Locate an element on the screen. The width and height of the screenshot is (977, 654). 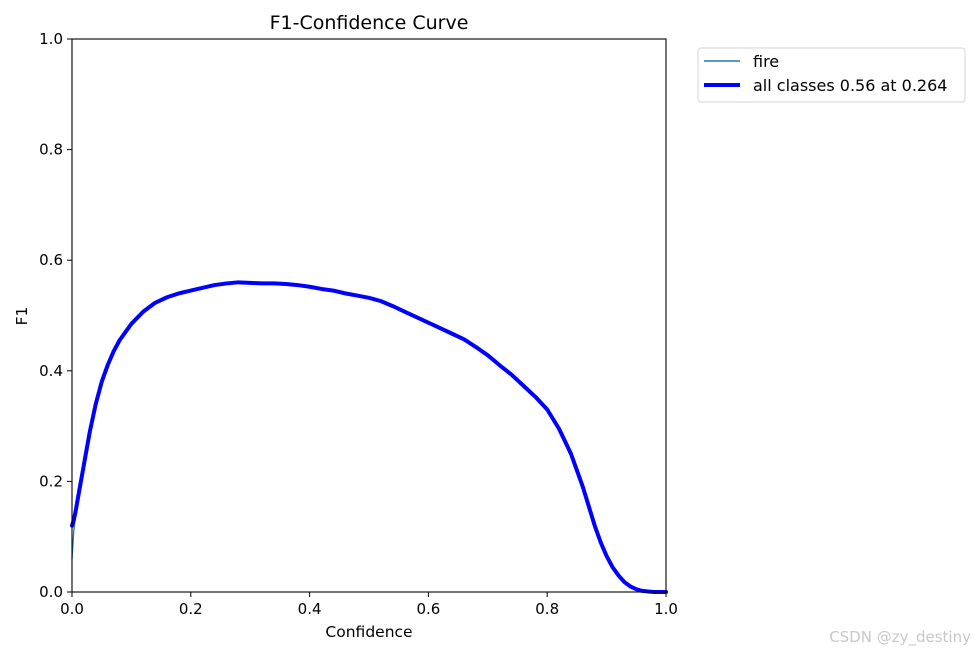
legend: fire all classes 0.56 at 0.264 is located at coordinates (831, 75).